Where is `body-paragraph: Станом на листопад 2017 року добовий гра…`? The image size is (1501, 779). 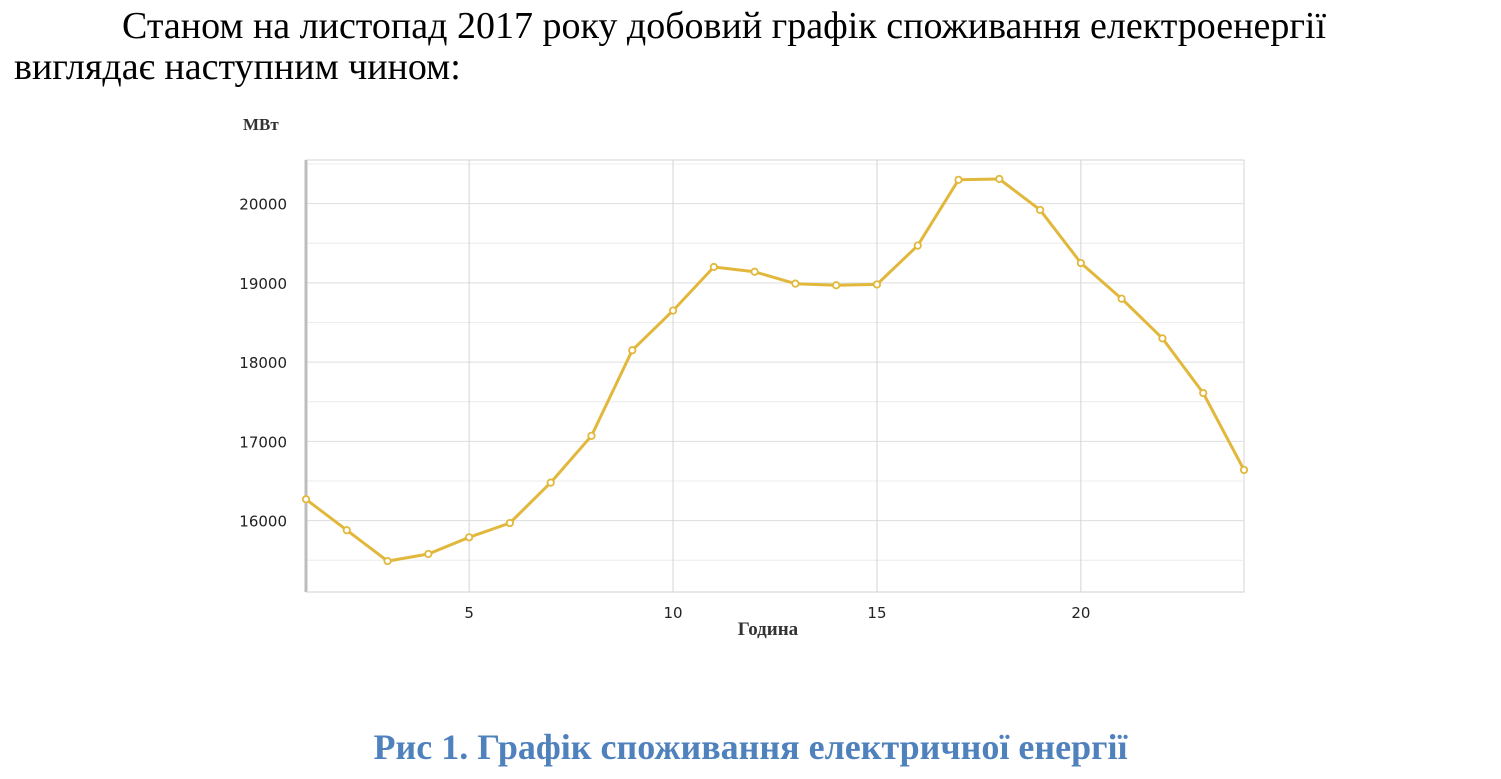
body-paragraph: Станом на листопад 2017 року добовий гра… is located at coordinates (754, 47).